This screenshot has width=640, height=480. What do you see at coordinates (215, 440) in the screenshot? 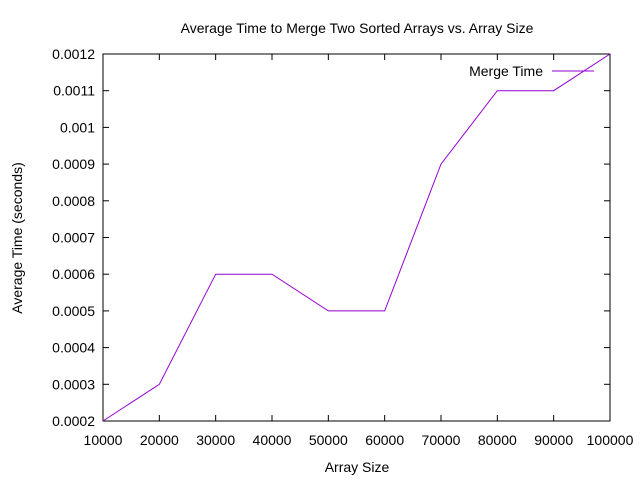
I see `x-tick-label: 30000` at bounding box center [215, 440].